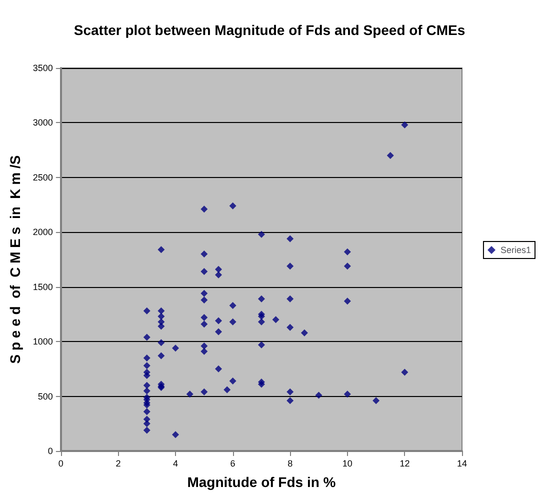 This screenshot has height=500, width=539. What do you see at coordinates (290, 463) in the screenshot?
I see `x-tick-label: 8` at bounding box center [290, 463].